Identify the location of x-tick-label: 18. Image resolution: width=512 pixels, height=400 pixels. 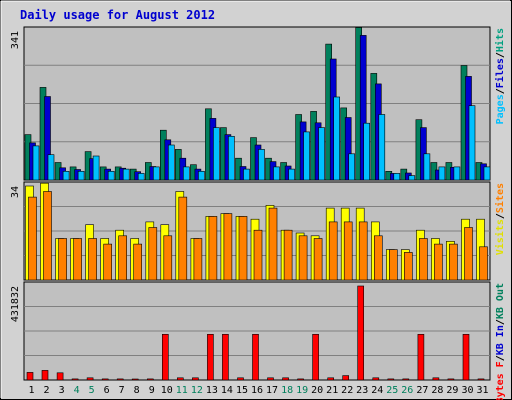
(287, 390).